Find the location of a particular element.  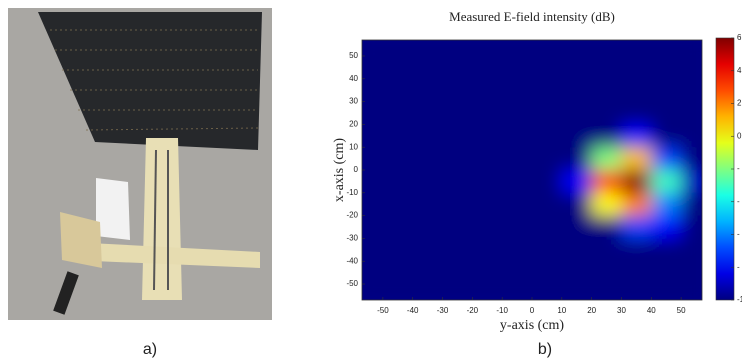

x-tick-label: -10 is located at coordinates (502, 310).